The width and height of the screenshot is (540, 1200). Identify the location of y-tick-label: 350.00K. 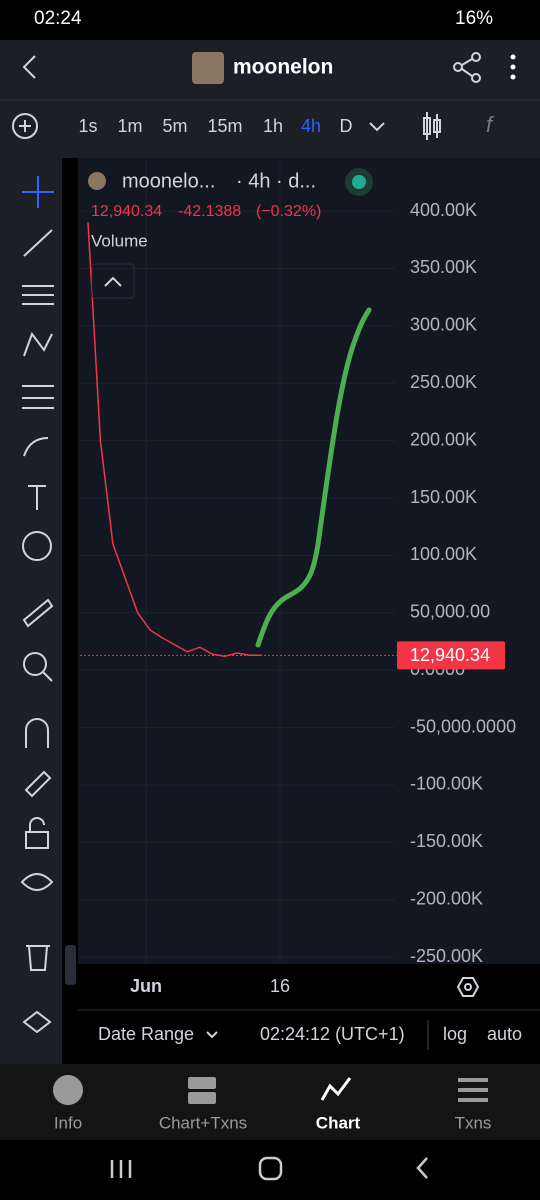
(443, 267).